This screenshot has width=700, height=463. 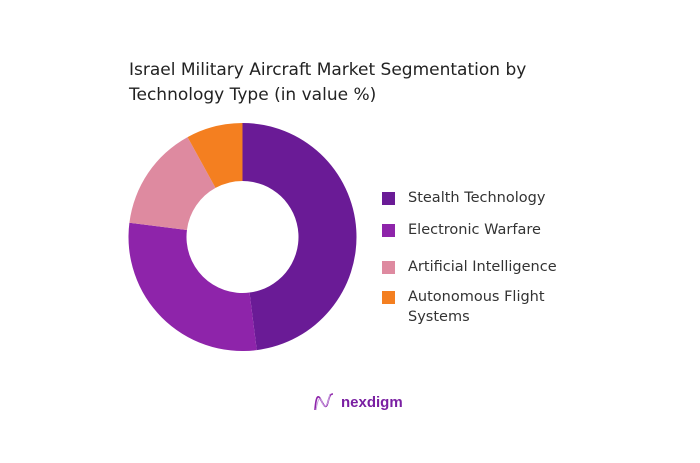 I want to click on nexdigm-logo: nexdigm, so click(x=358, y=402).